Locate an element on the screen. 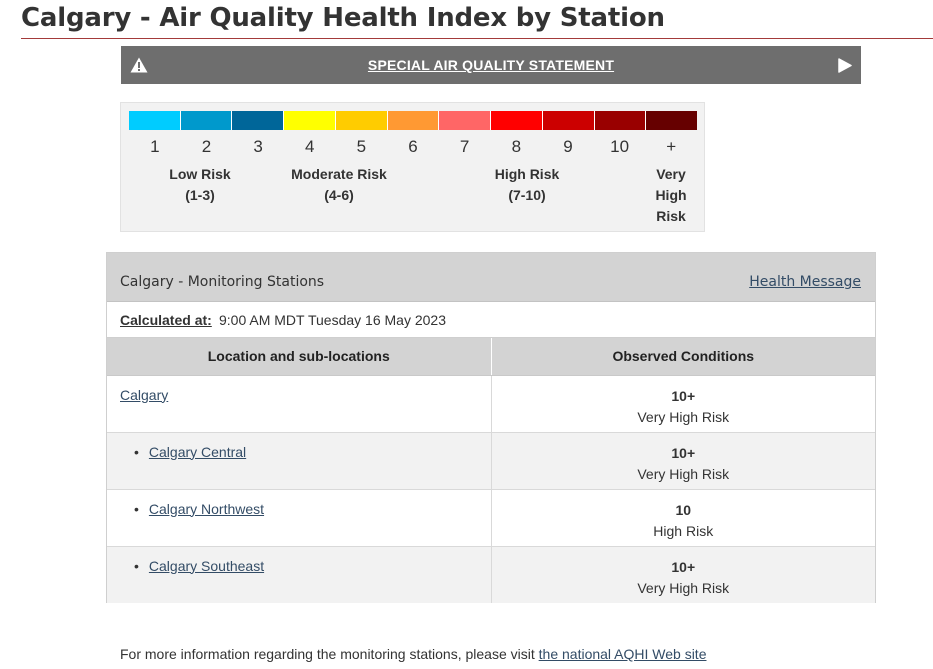 This screenshot has width=933, height=669. risk-label-very-high: Very High Risk is located at coordinates (671, 195).